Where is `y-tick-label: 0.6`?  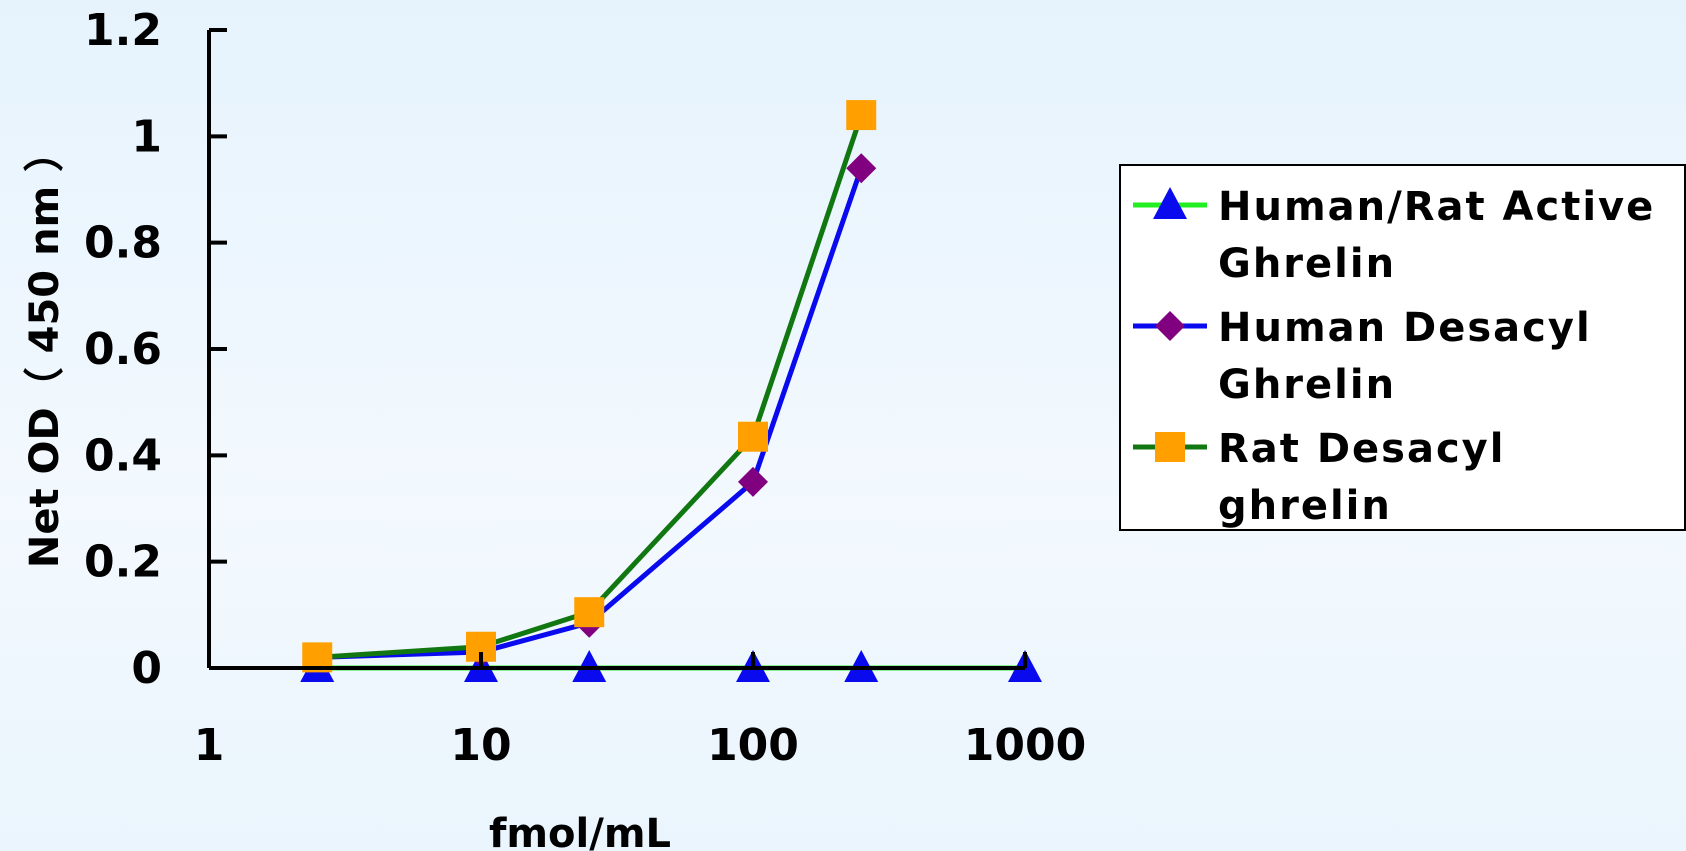
y-tick-label: 0.6 is located at coordinates (123, 349).